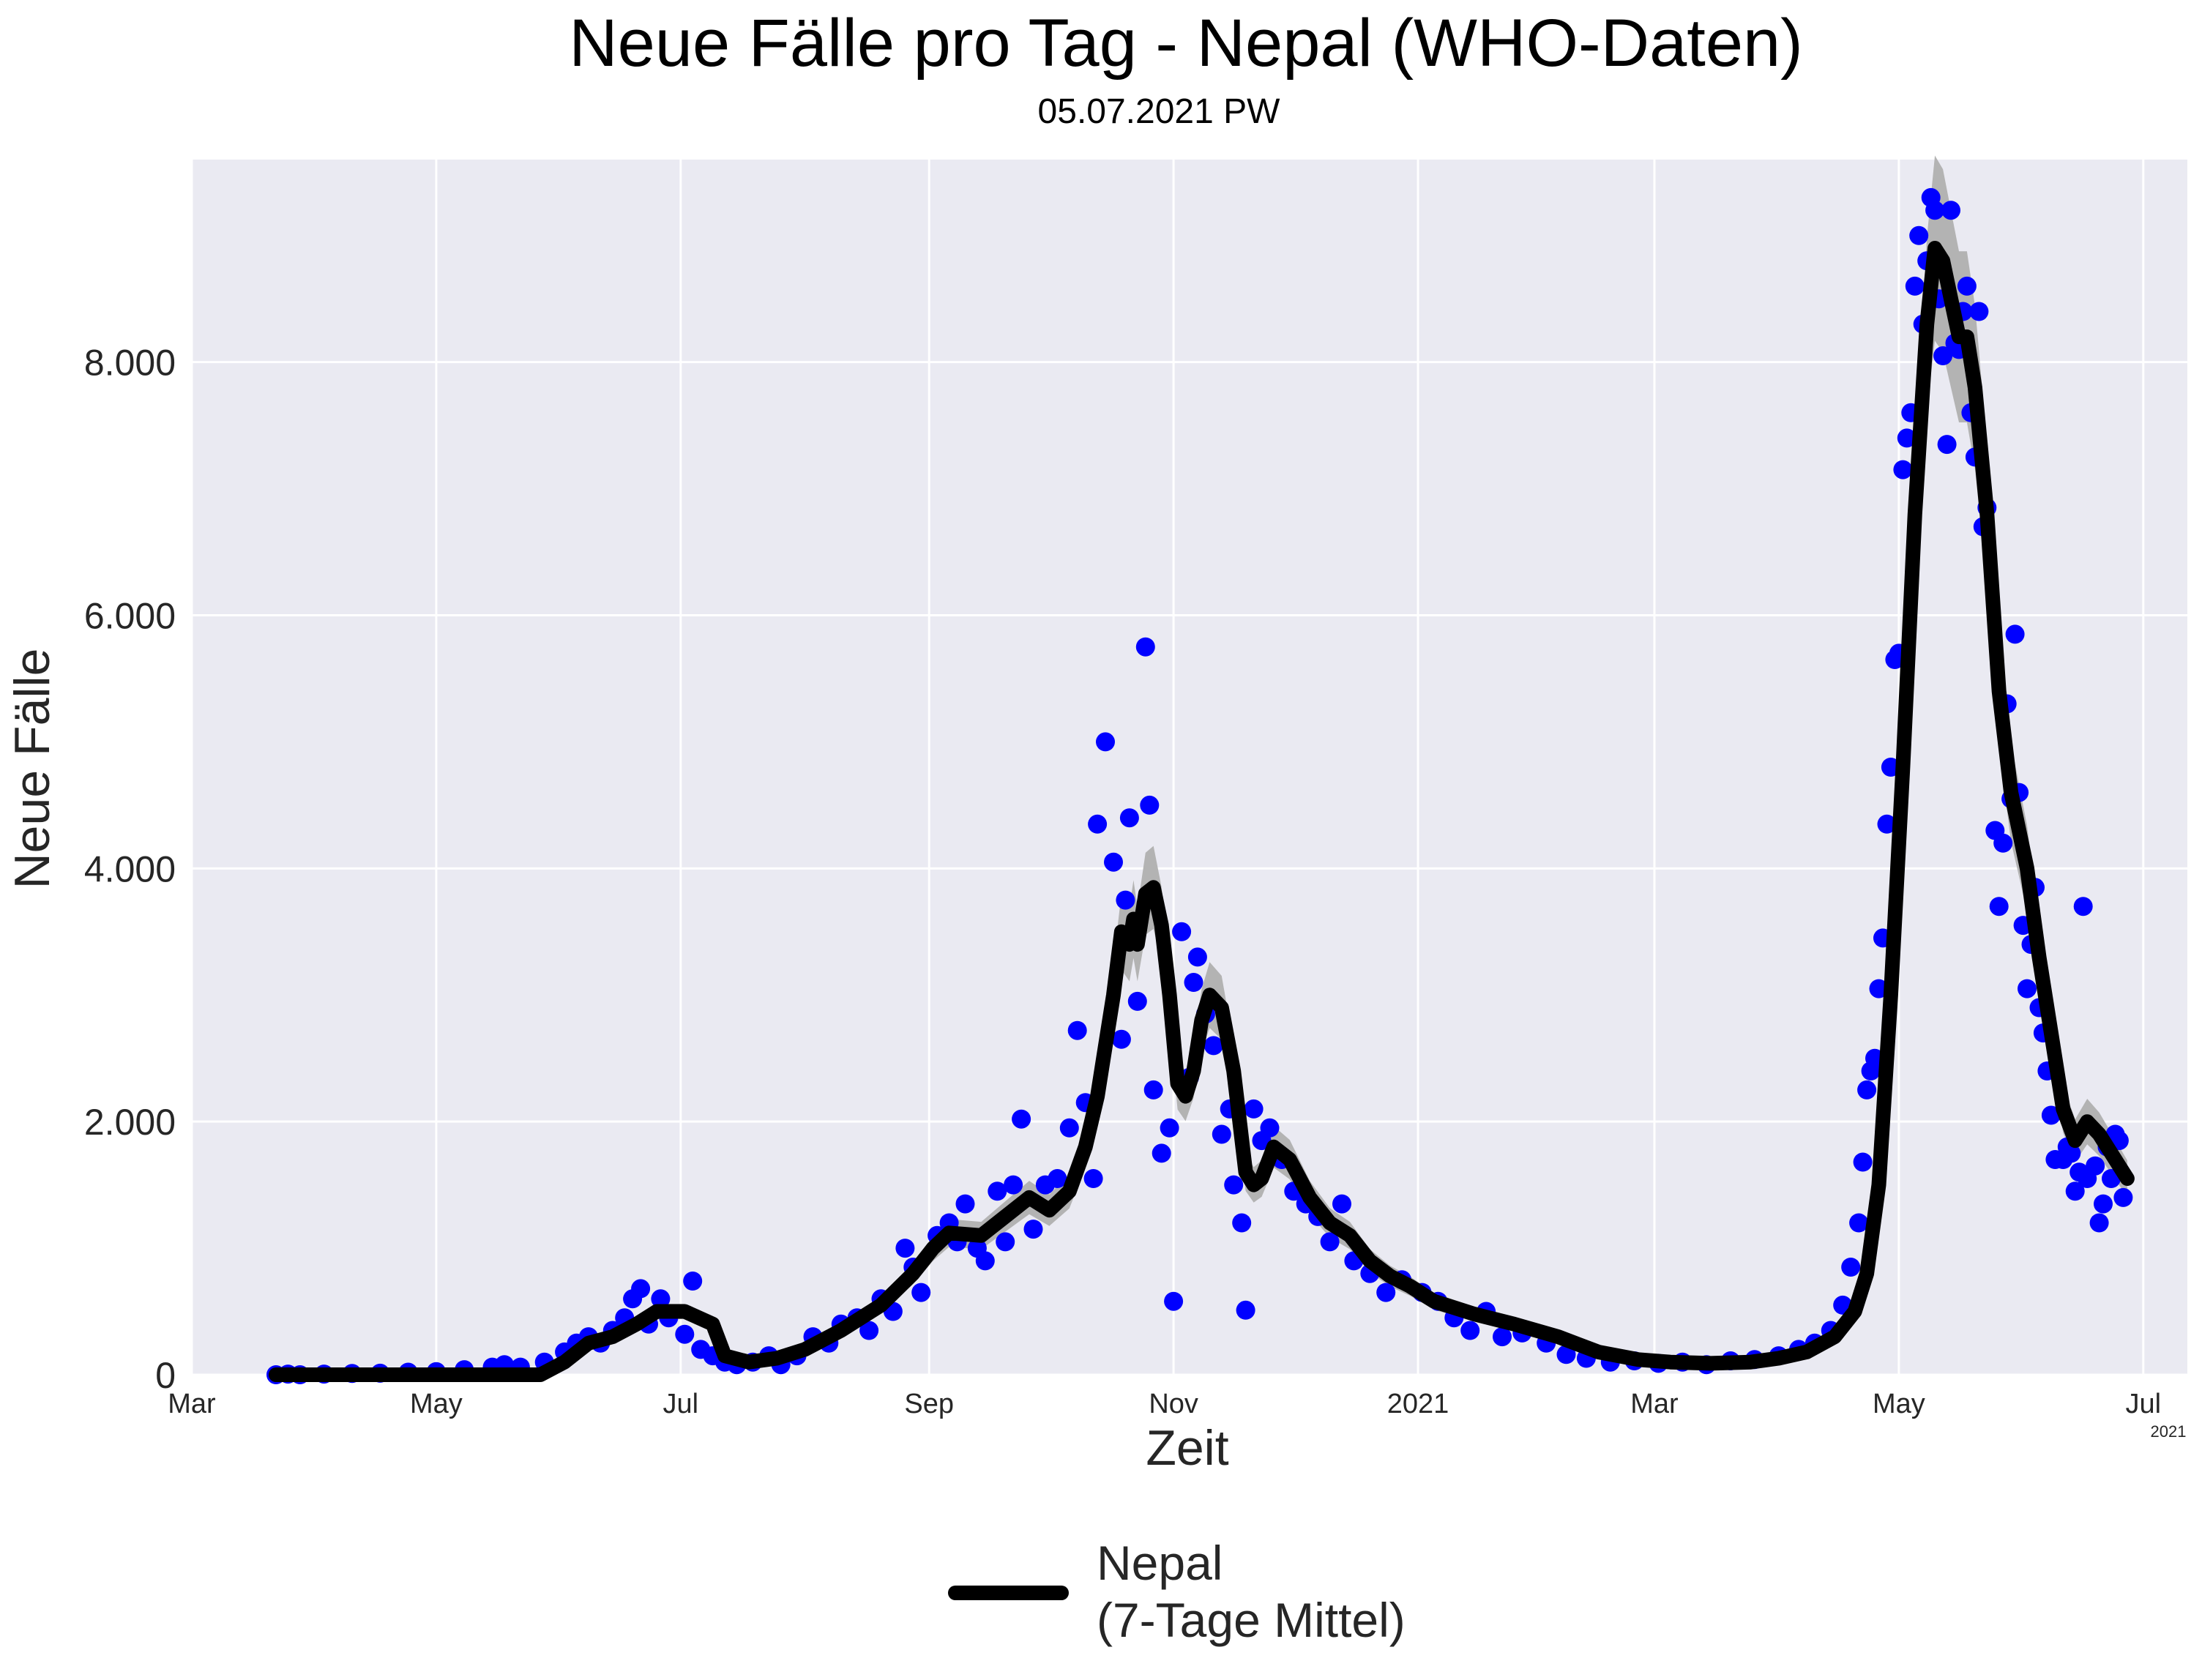  Describe the element at coordinates (130, 363) in the screenshot. I see `y-tick-label: 8.000` at that location.